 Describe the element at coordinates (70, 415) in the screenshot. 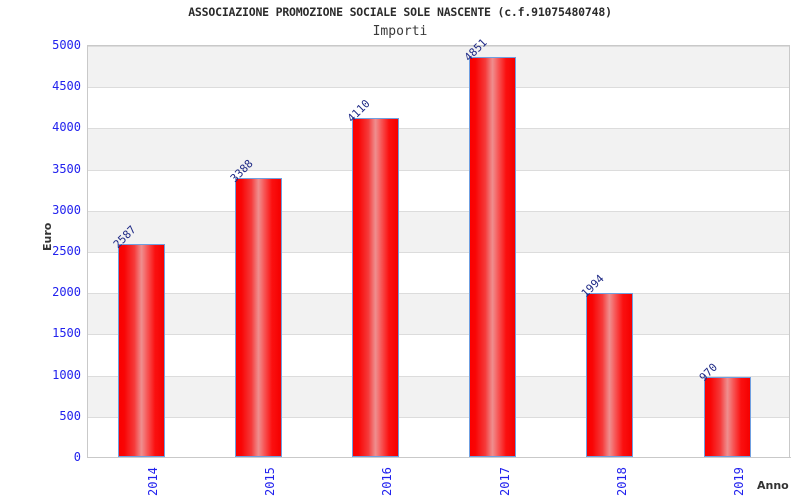

I see `y-tick-label: 500` at that location.